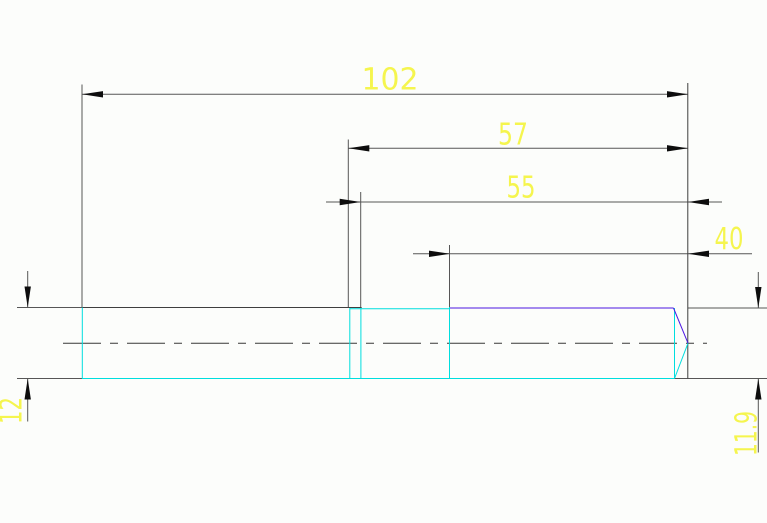 Image resolution: width=767 pixels, height=523 pixels. I want to click on part-tip-upper-chamfer, so click(681, 325).